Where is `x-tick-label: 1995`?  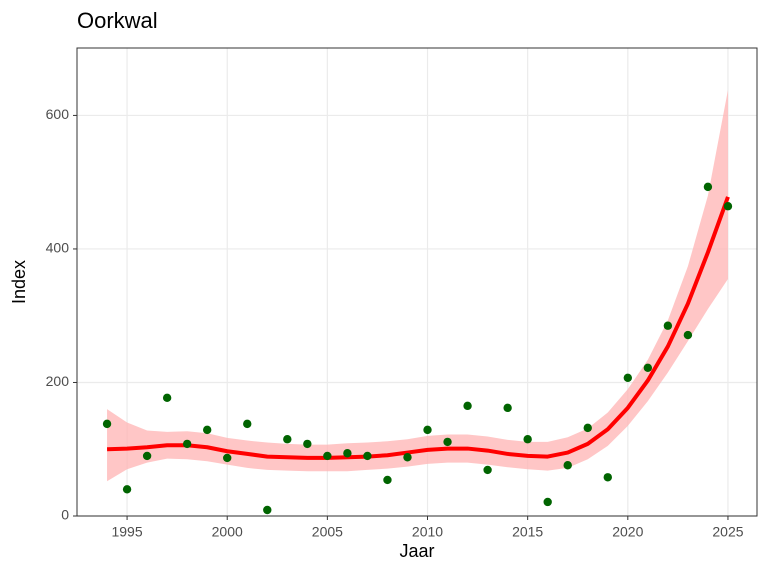
x-tick-label: 1995 is located at coordinates (126, 532).